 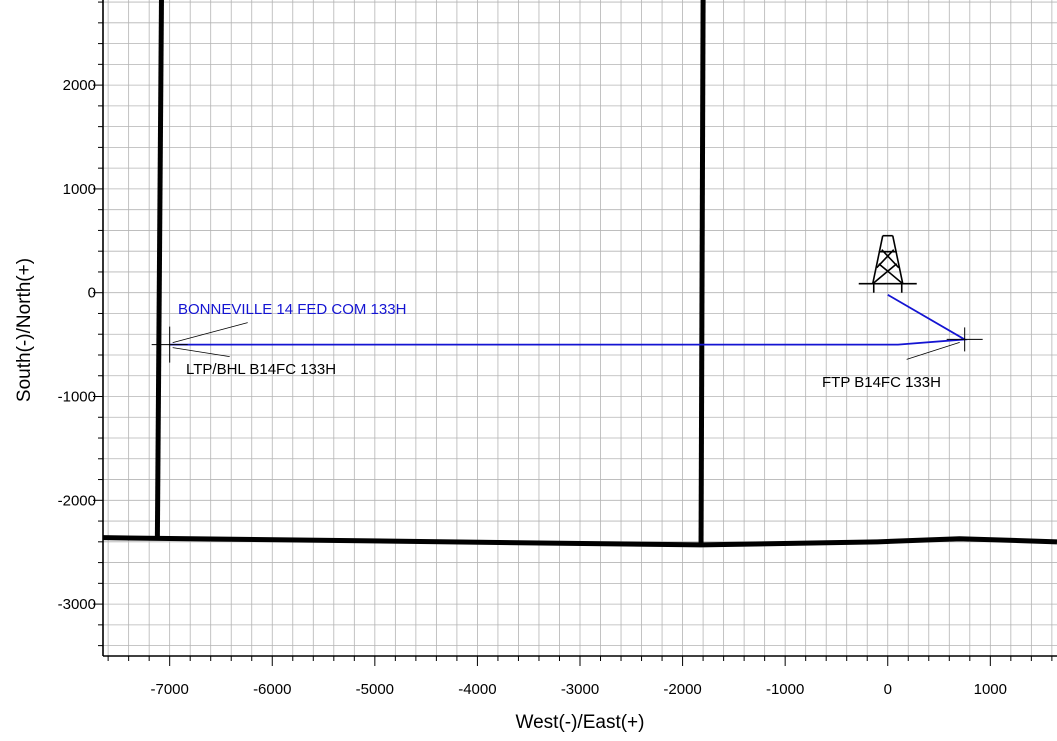 What do you see at coordinates (92, 293) in the screenshot?
I see `y-tick-label: 0` at bounding box center [92, 293].